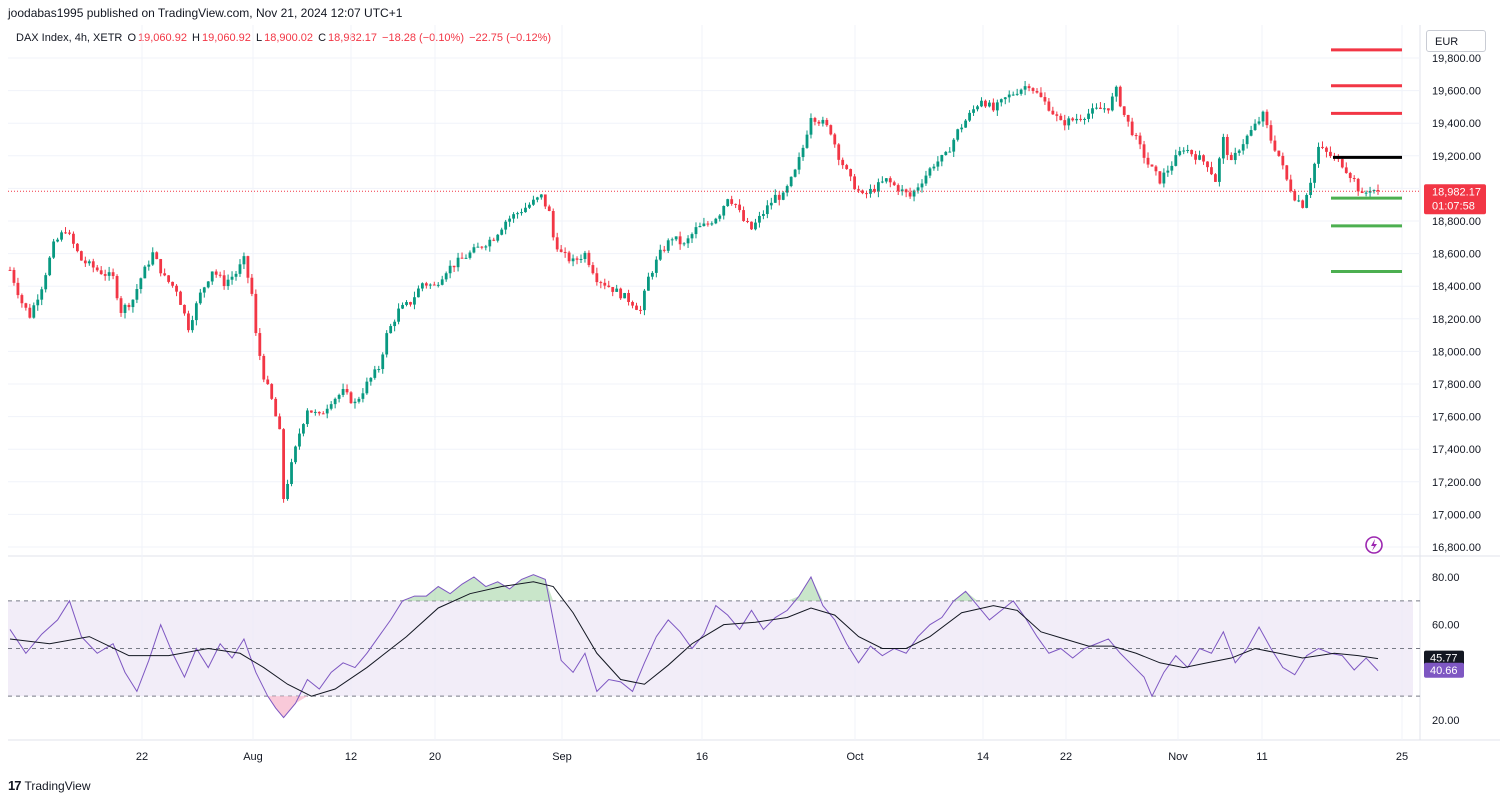  Describe the element at coordinates (69, 38) in the screenshot. I see `symbol-name: DAX Index, 4h, XETR` at that location.